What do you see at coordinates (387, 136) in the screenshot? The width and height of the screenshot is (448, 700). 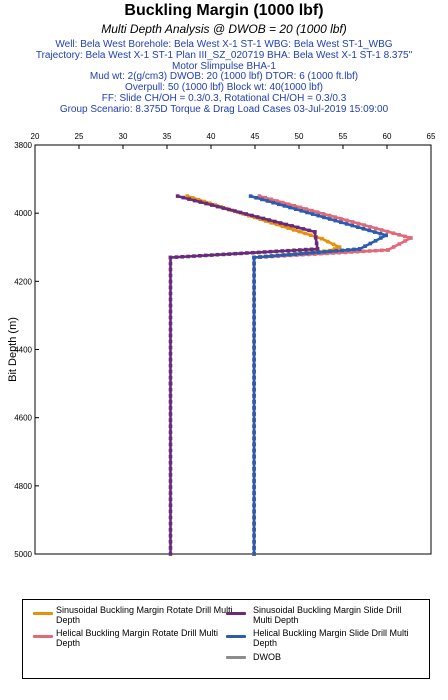 I see `x-tick-label: 60` at bounding box center [387, 136].